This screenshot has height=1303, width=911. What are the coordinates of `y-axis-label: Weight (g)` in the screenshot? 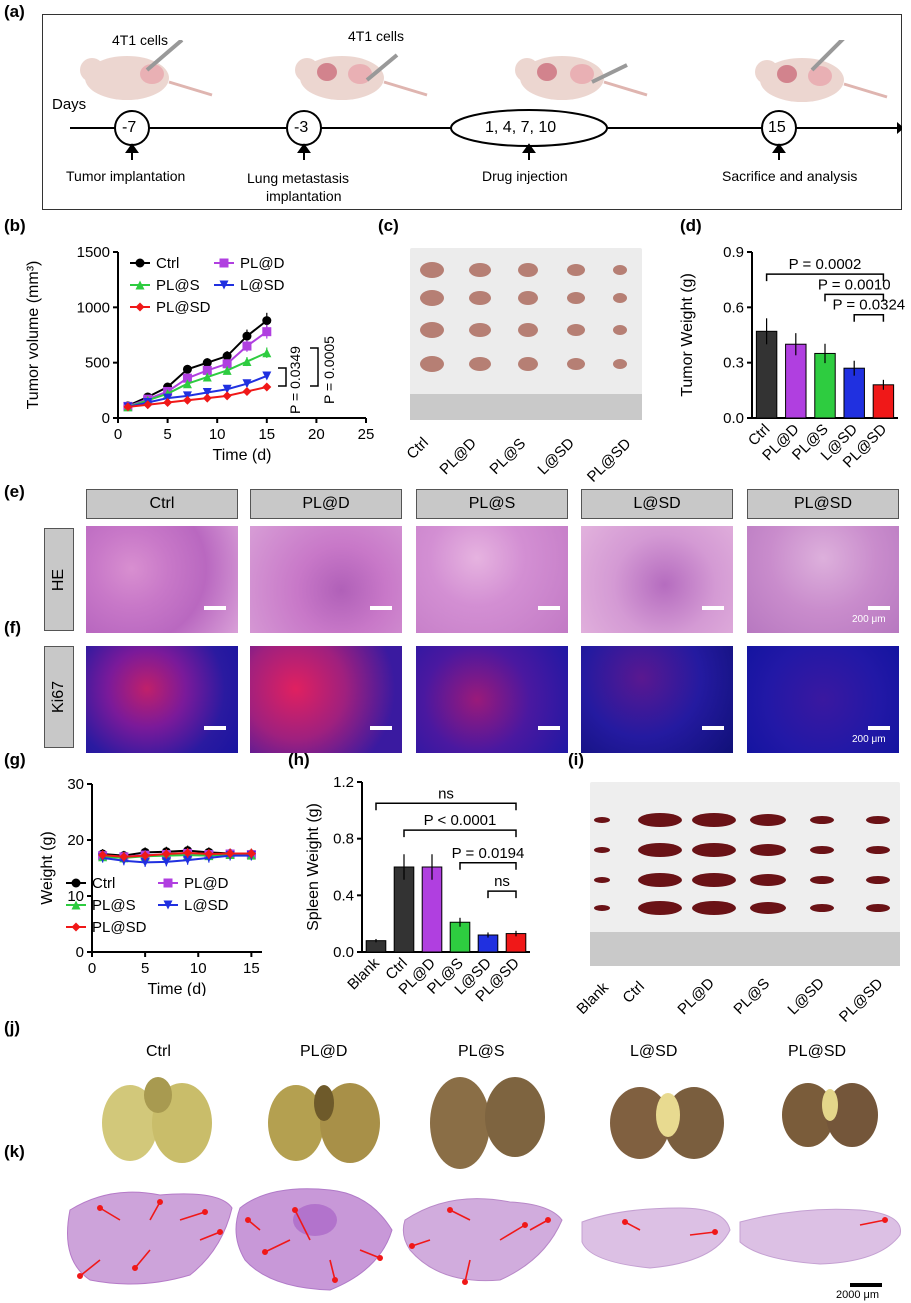 It's located at (47, 868).